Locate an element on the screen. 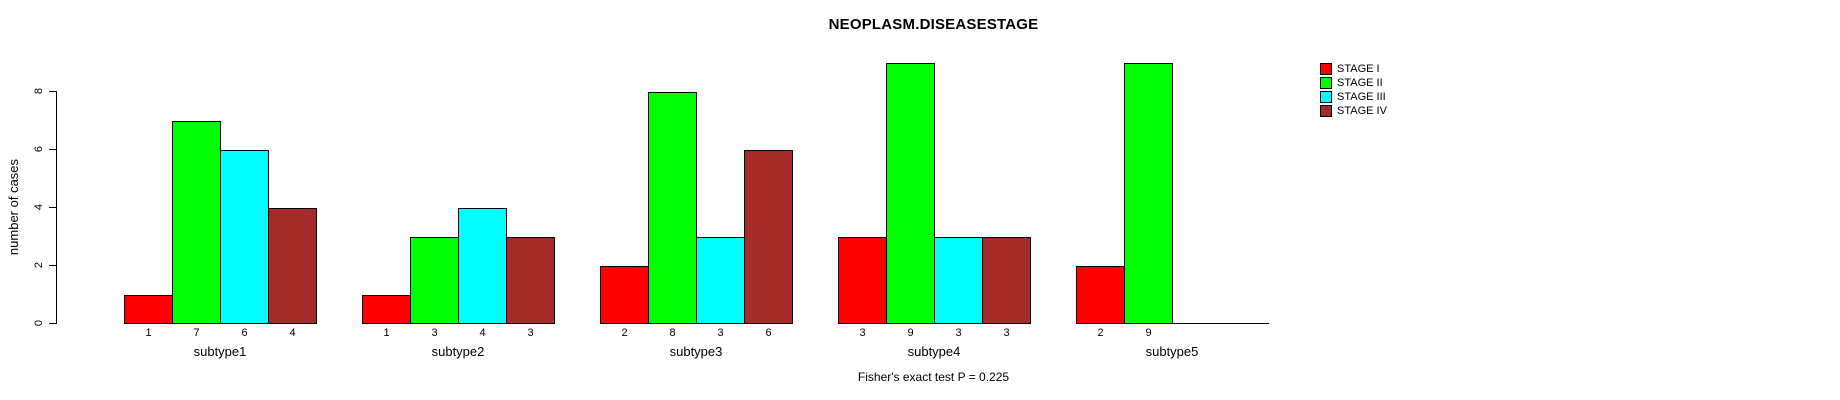  legend-label: STAGE I is located at coordinates (1358, 69).